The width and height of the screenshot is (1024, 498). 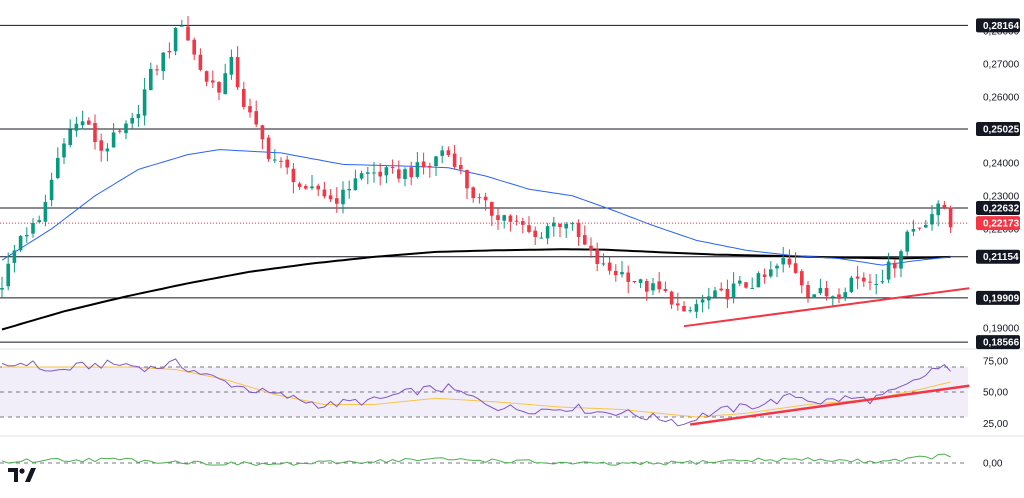 What do you see at coordinates (995, 424) in the screenshot?
I see `rsi-tick-label: 25,00` at bounding box center [995, 424].